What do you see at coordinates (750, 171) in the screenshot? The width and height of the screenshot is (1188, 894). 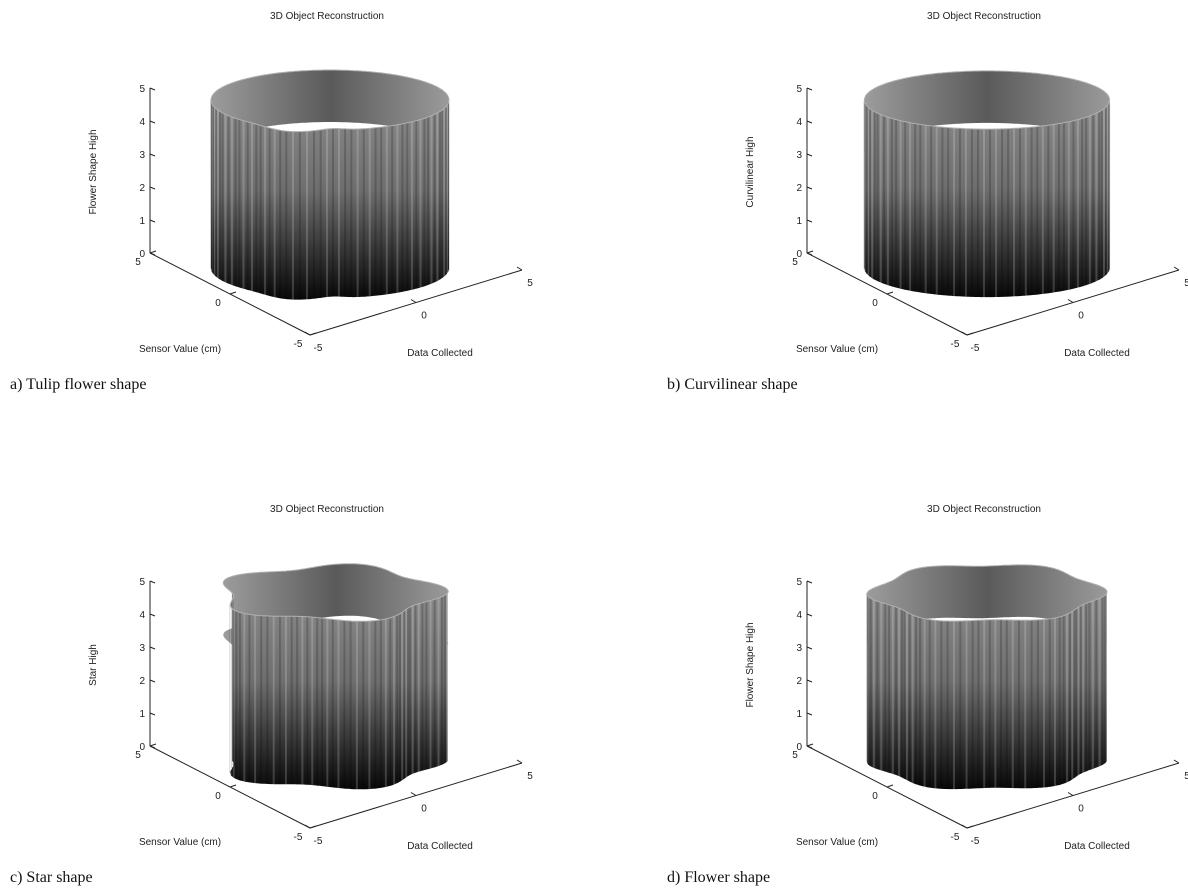 I see `z-axis-label: Curvilinear High` at bounding box center [750, 171].